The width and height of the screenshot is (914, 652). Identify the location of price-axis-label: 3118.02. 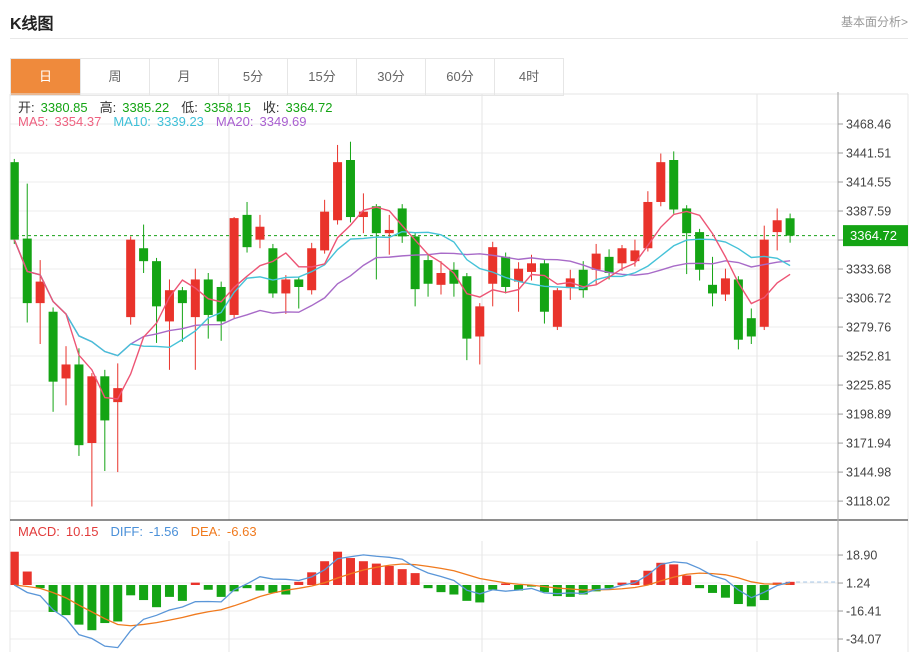
(868, 501).